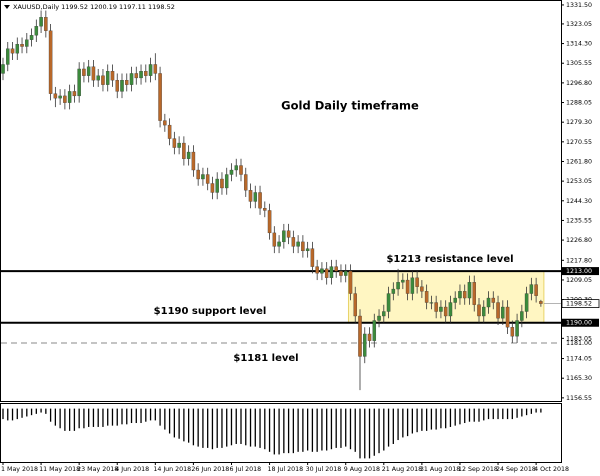 The width and height of the screenshot is (600, 476). I want to click on y-tick-label: 1235.55, so click(579, 220).